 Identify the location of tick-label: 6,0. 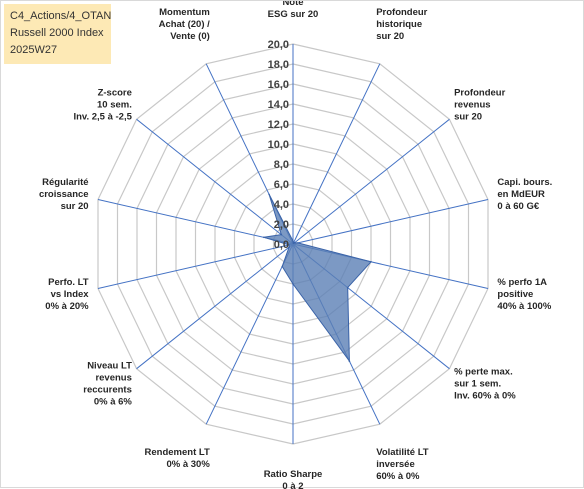
(281, 185).